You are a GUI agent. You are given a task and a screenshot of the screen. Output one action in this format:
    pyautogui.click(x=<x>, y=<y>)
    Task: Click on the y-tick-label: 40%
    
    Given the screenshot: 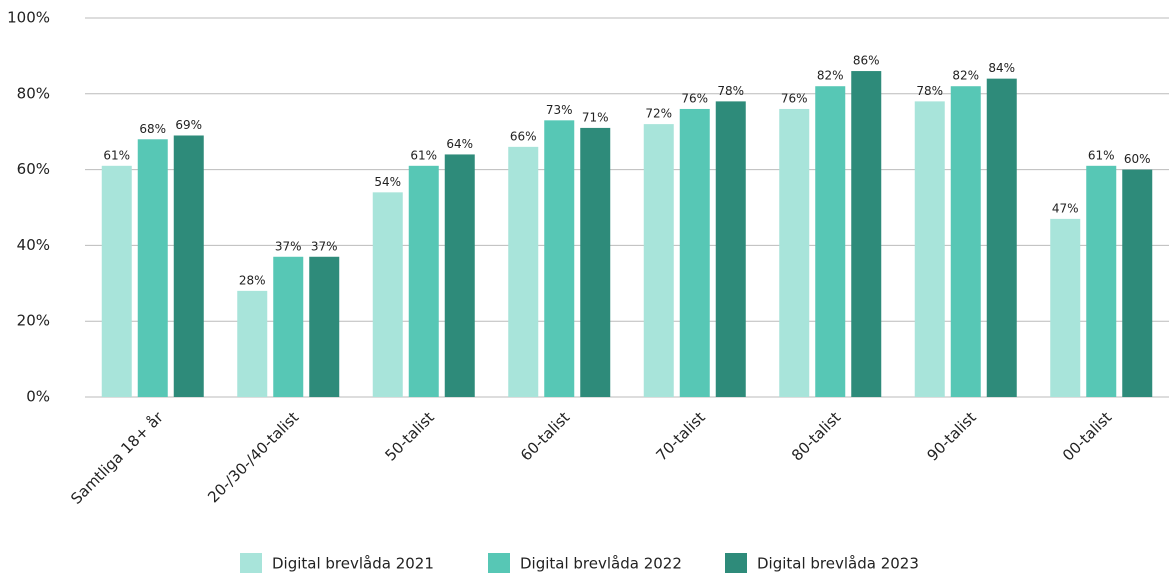 What is the action you would take?
    pyautogui.click(x=33, y=245)
    